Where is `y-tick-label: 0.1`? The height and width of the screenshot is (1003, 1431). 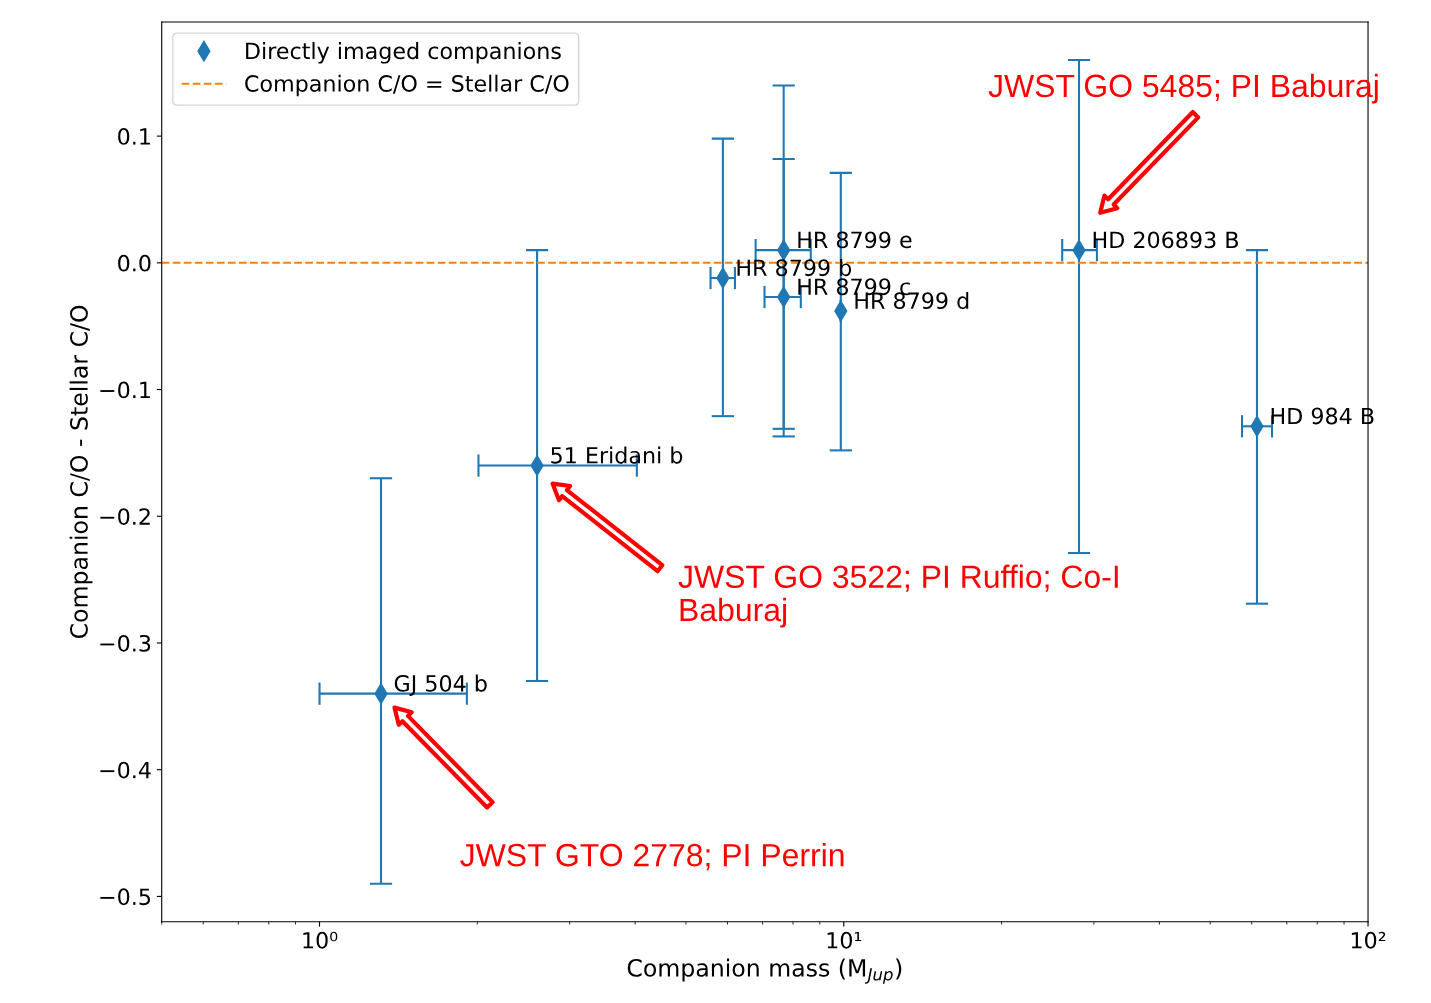
y-tick-label: 0.1 is located at coordinates (134, 136).